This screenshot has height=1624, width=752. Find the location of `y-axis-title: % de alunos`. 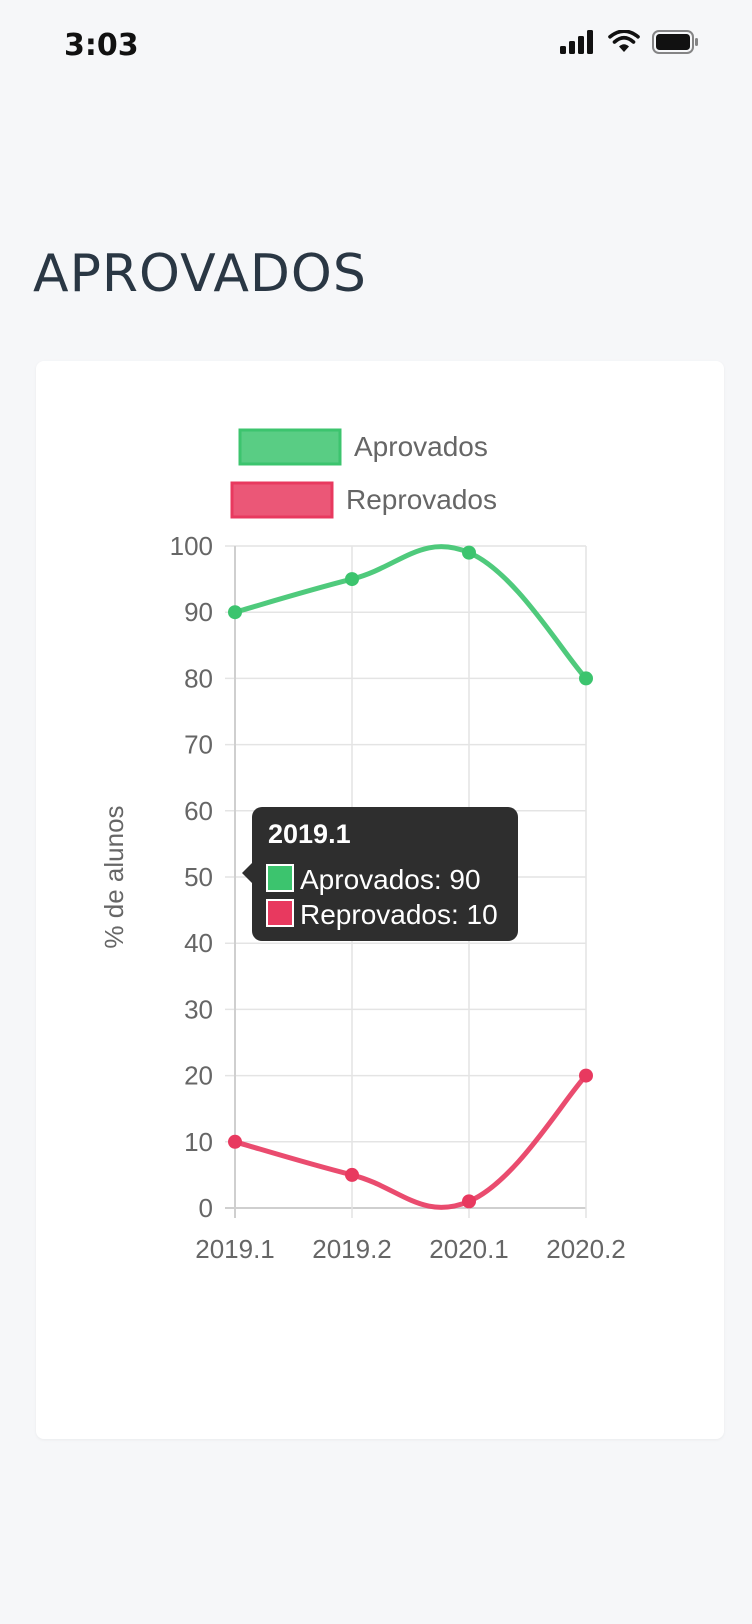

y-axis-title: % de alunos is located at coordinates (114, 876).